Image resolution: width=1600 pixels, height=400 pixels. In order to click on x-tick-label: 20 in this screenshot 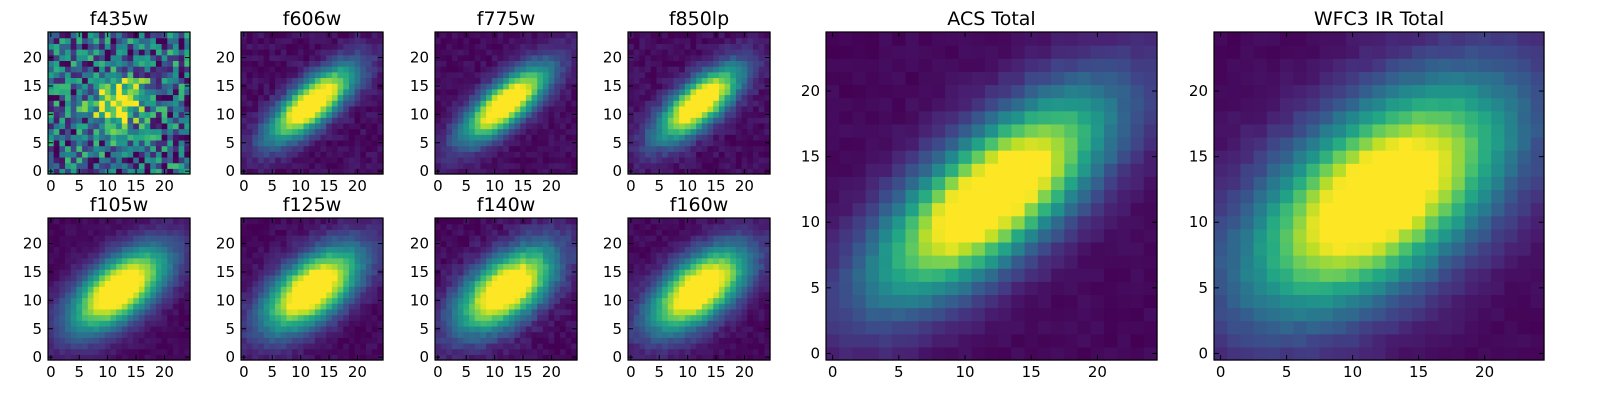, I will do `click(551, 186)`.